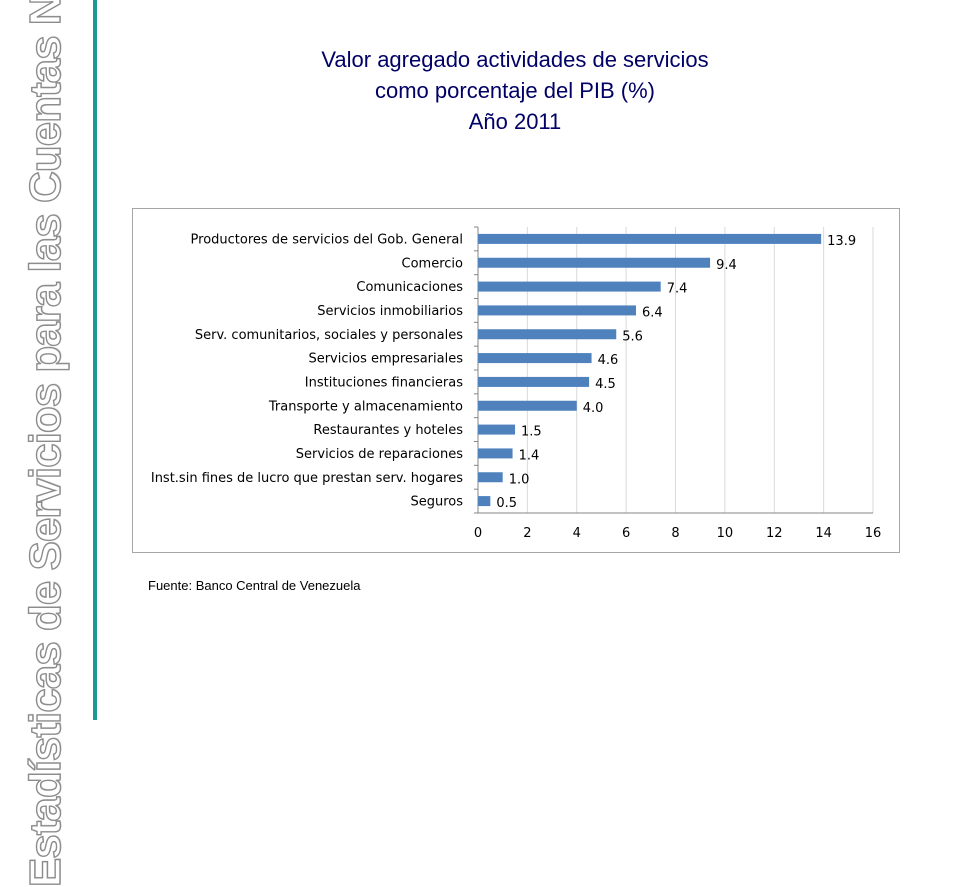 The height and width of the screenshot is (887, 960). I want to click on x-tick-label: 12, so click(774, 533).